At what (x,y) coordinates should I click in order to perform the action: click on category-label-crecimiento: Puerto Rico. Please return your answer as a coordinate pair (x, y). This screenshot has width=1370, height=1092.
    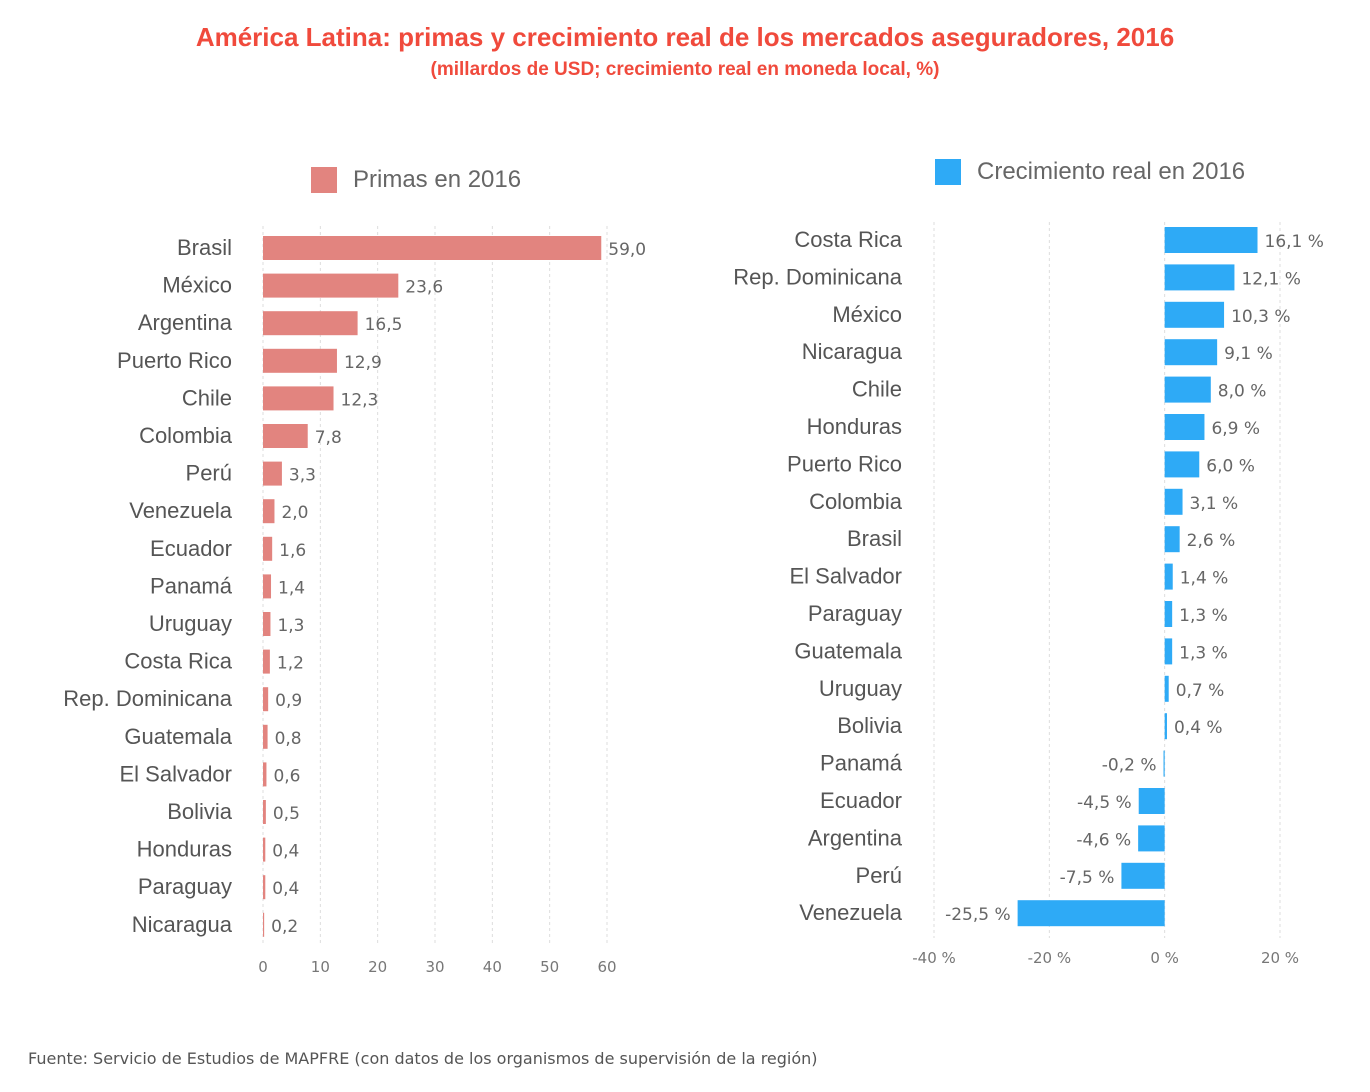
    Looking at the image, I should click on (844, 463).